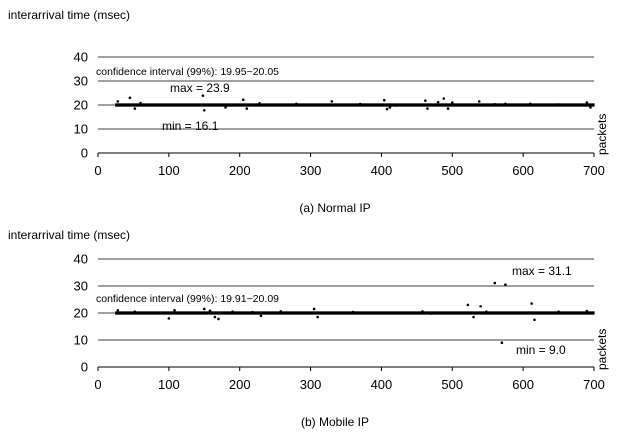 This screenshot has height=433, width=627. I want to click on max-annotation: max = 23.9, so click(200, 88).